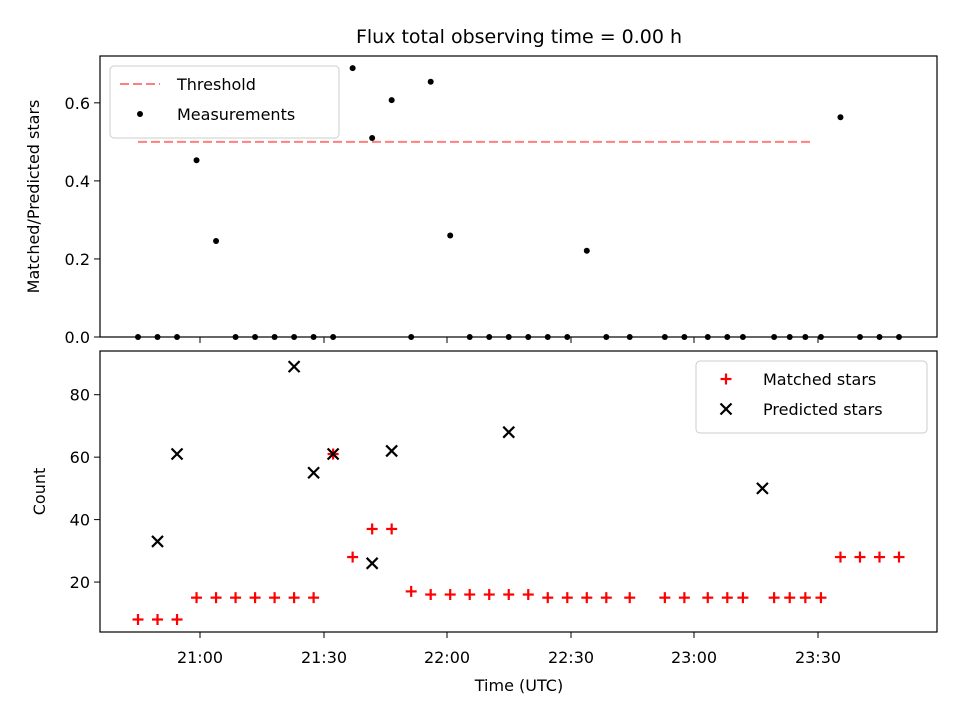  Describe the element at coordinates (726, 409) in the screenshot. I see `legend-x-handle-b` at that location.